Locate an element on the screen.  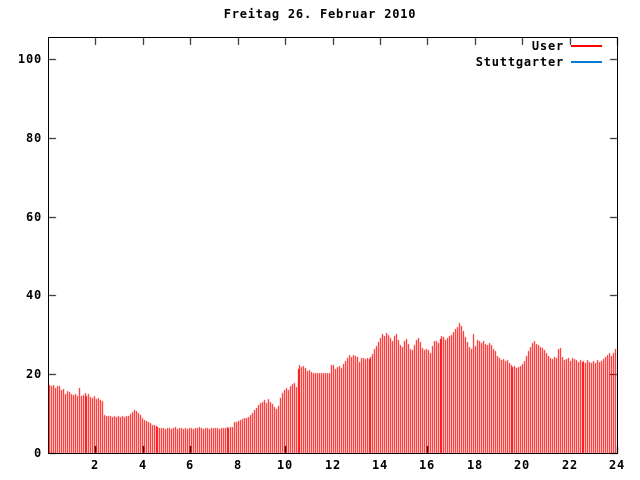
y-tick-label: 40 is located at coordinates (33, 295).